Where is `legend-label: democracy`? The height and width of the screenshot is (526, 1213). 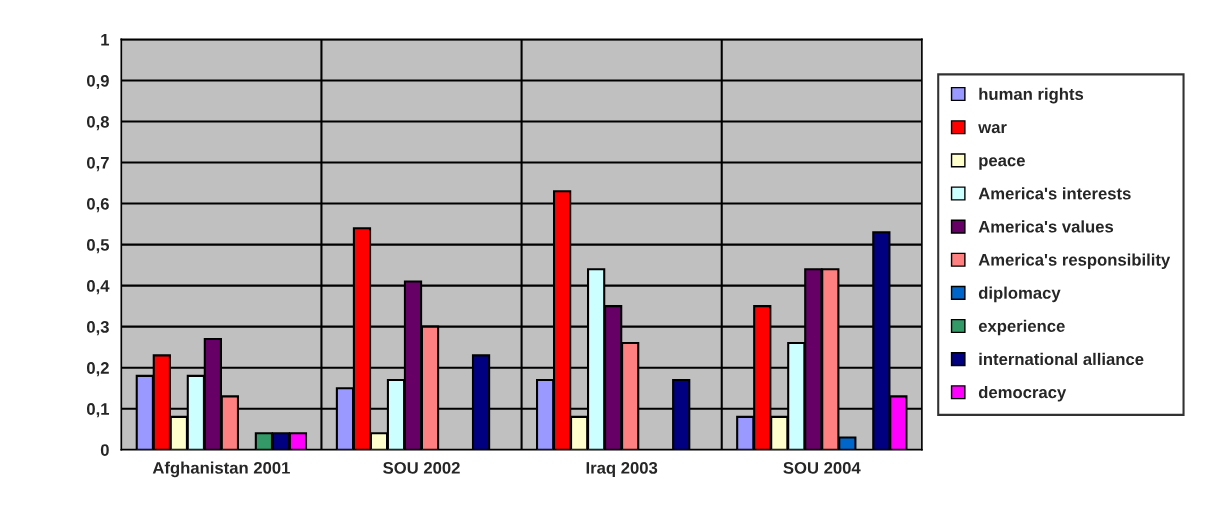 legend-label: democracy is located at coordinates (1022, 393).